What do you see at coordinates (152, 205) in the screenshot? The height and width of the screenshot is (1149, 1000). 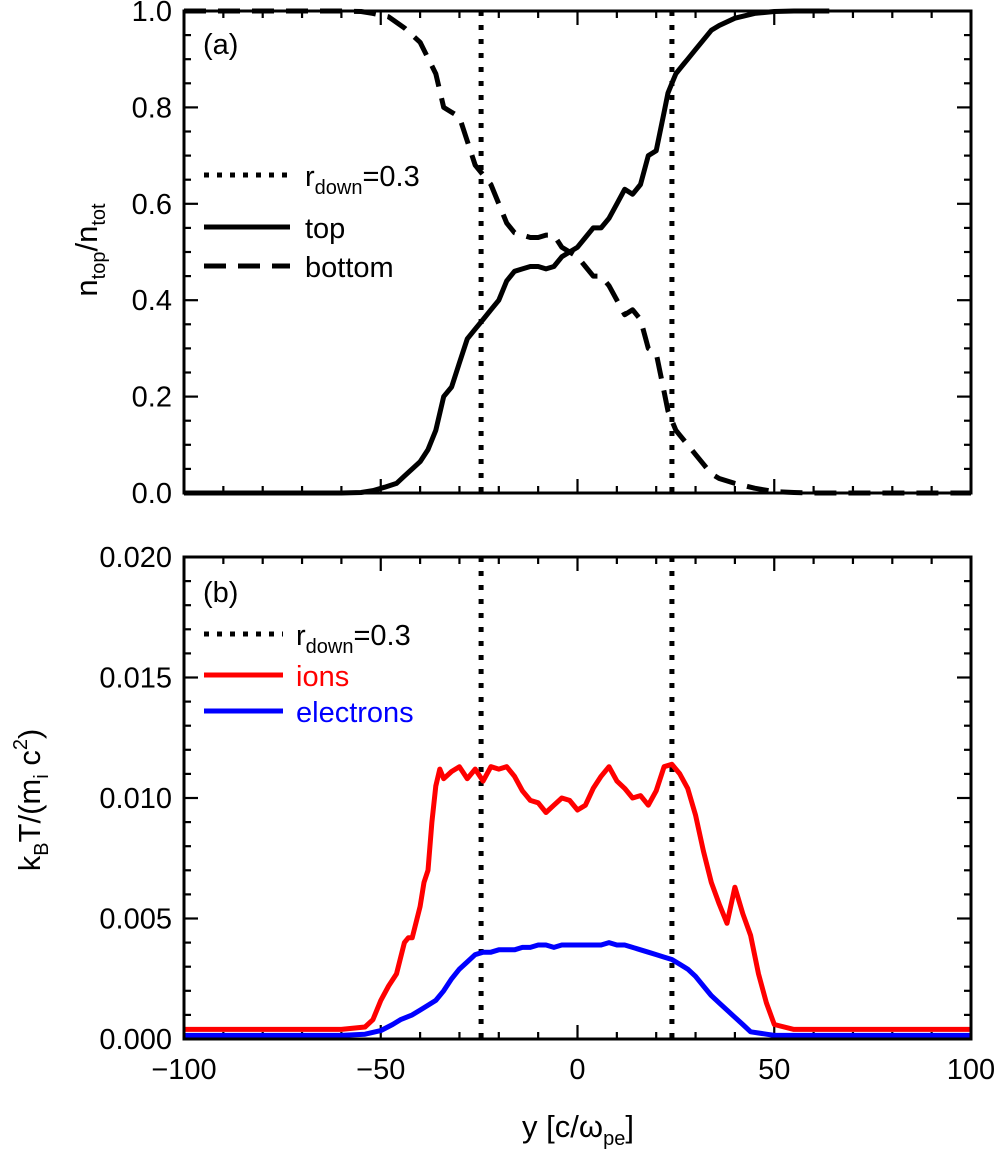 I see `ytick-label: 0.6` at bounding box center [152, 205].